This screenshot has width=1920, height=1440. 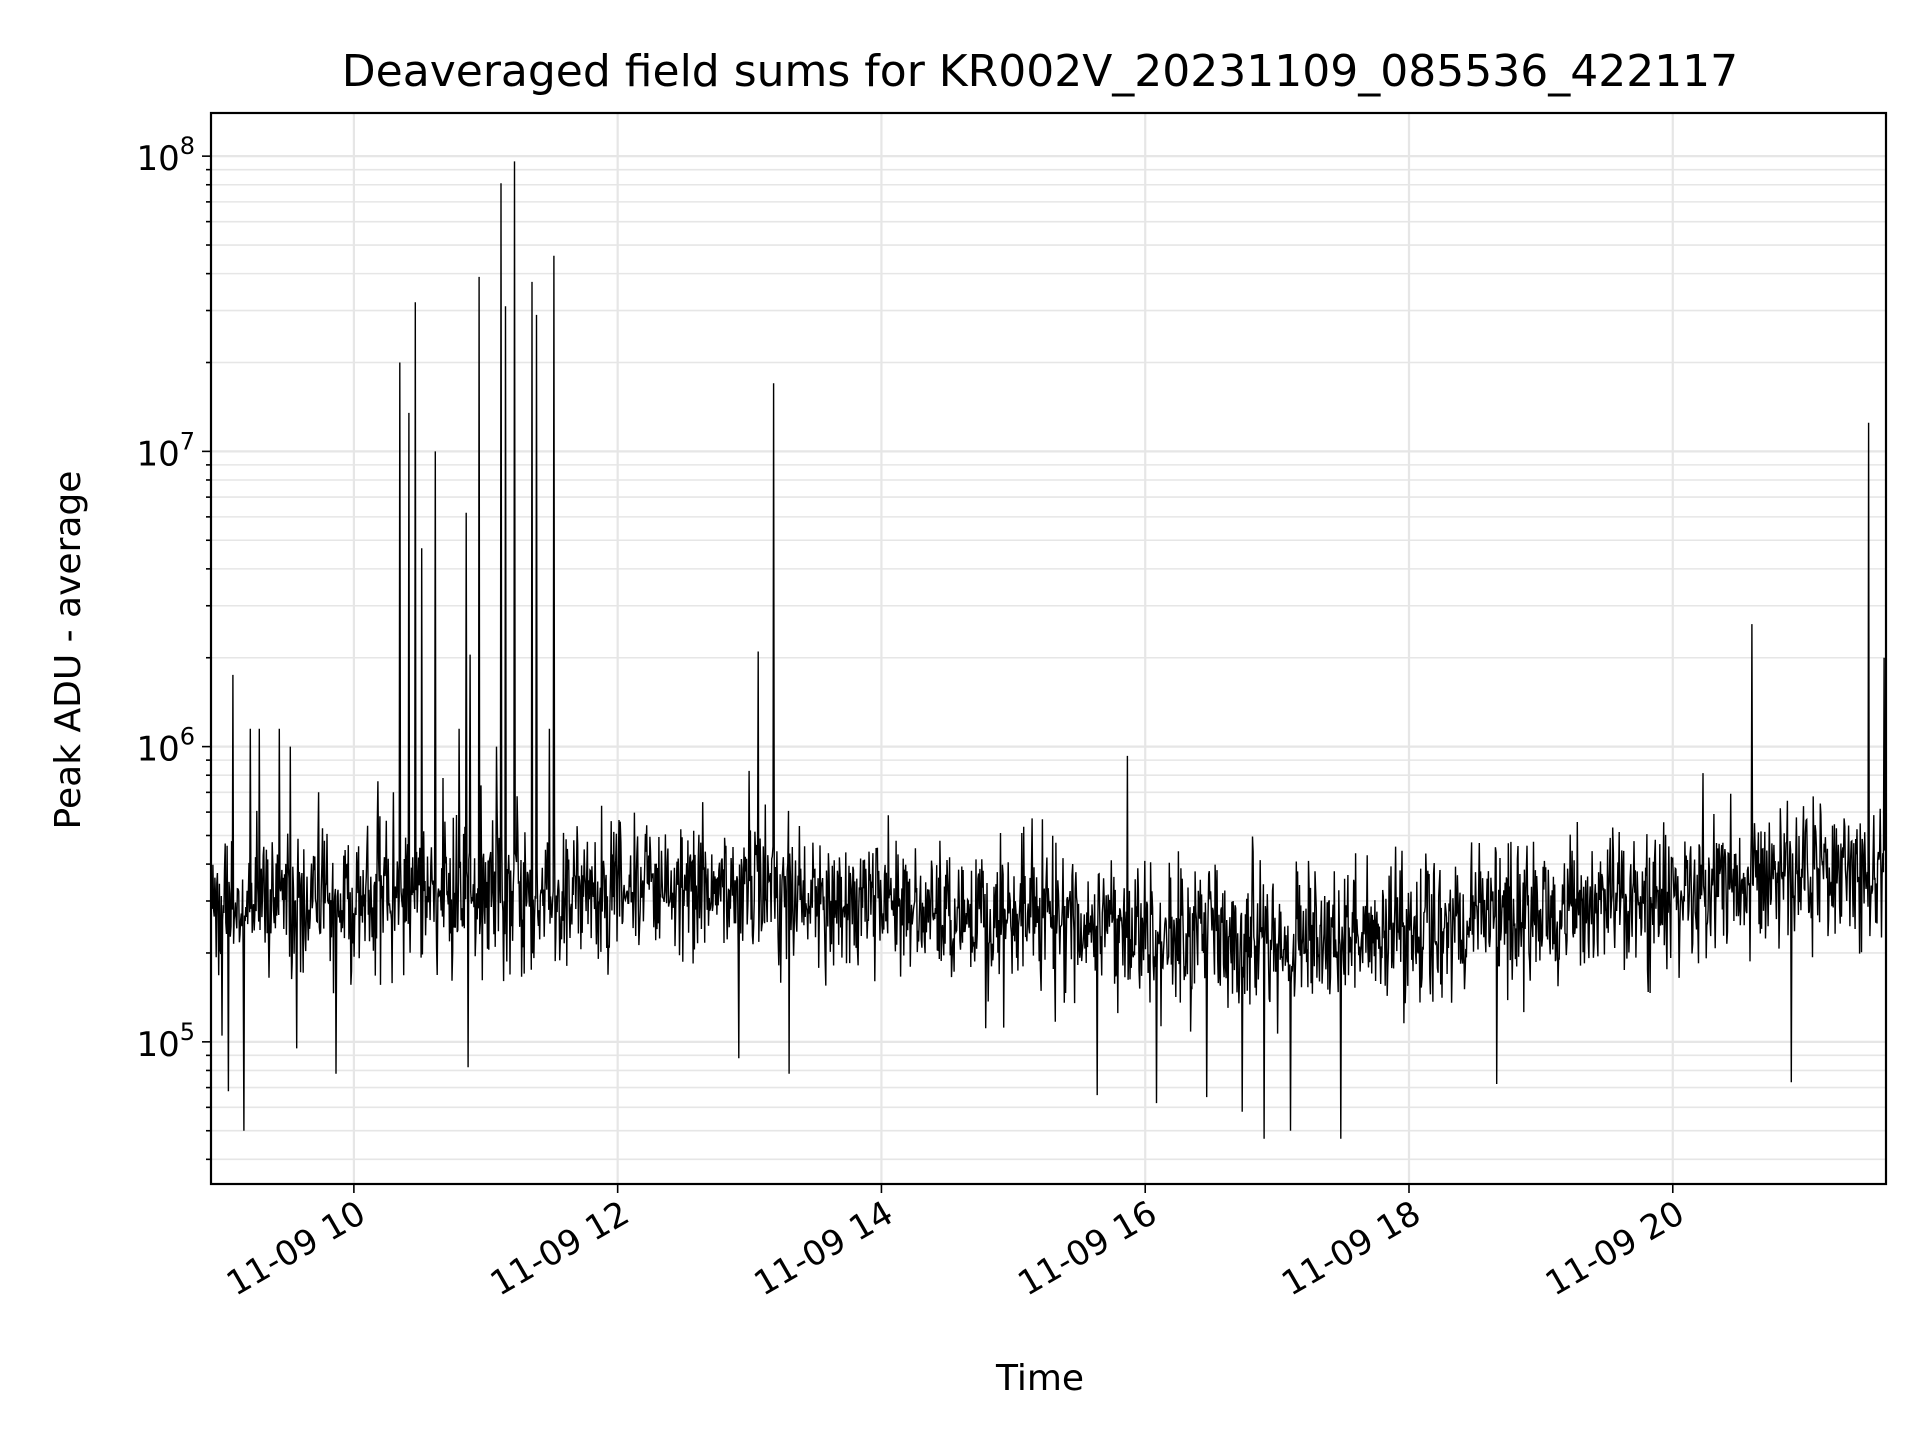 I want to click on x-tick-label: 11-09 20, so click(x=1615, y=1248).